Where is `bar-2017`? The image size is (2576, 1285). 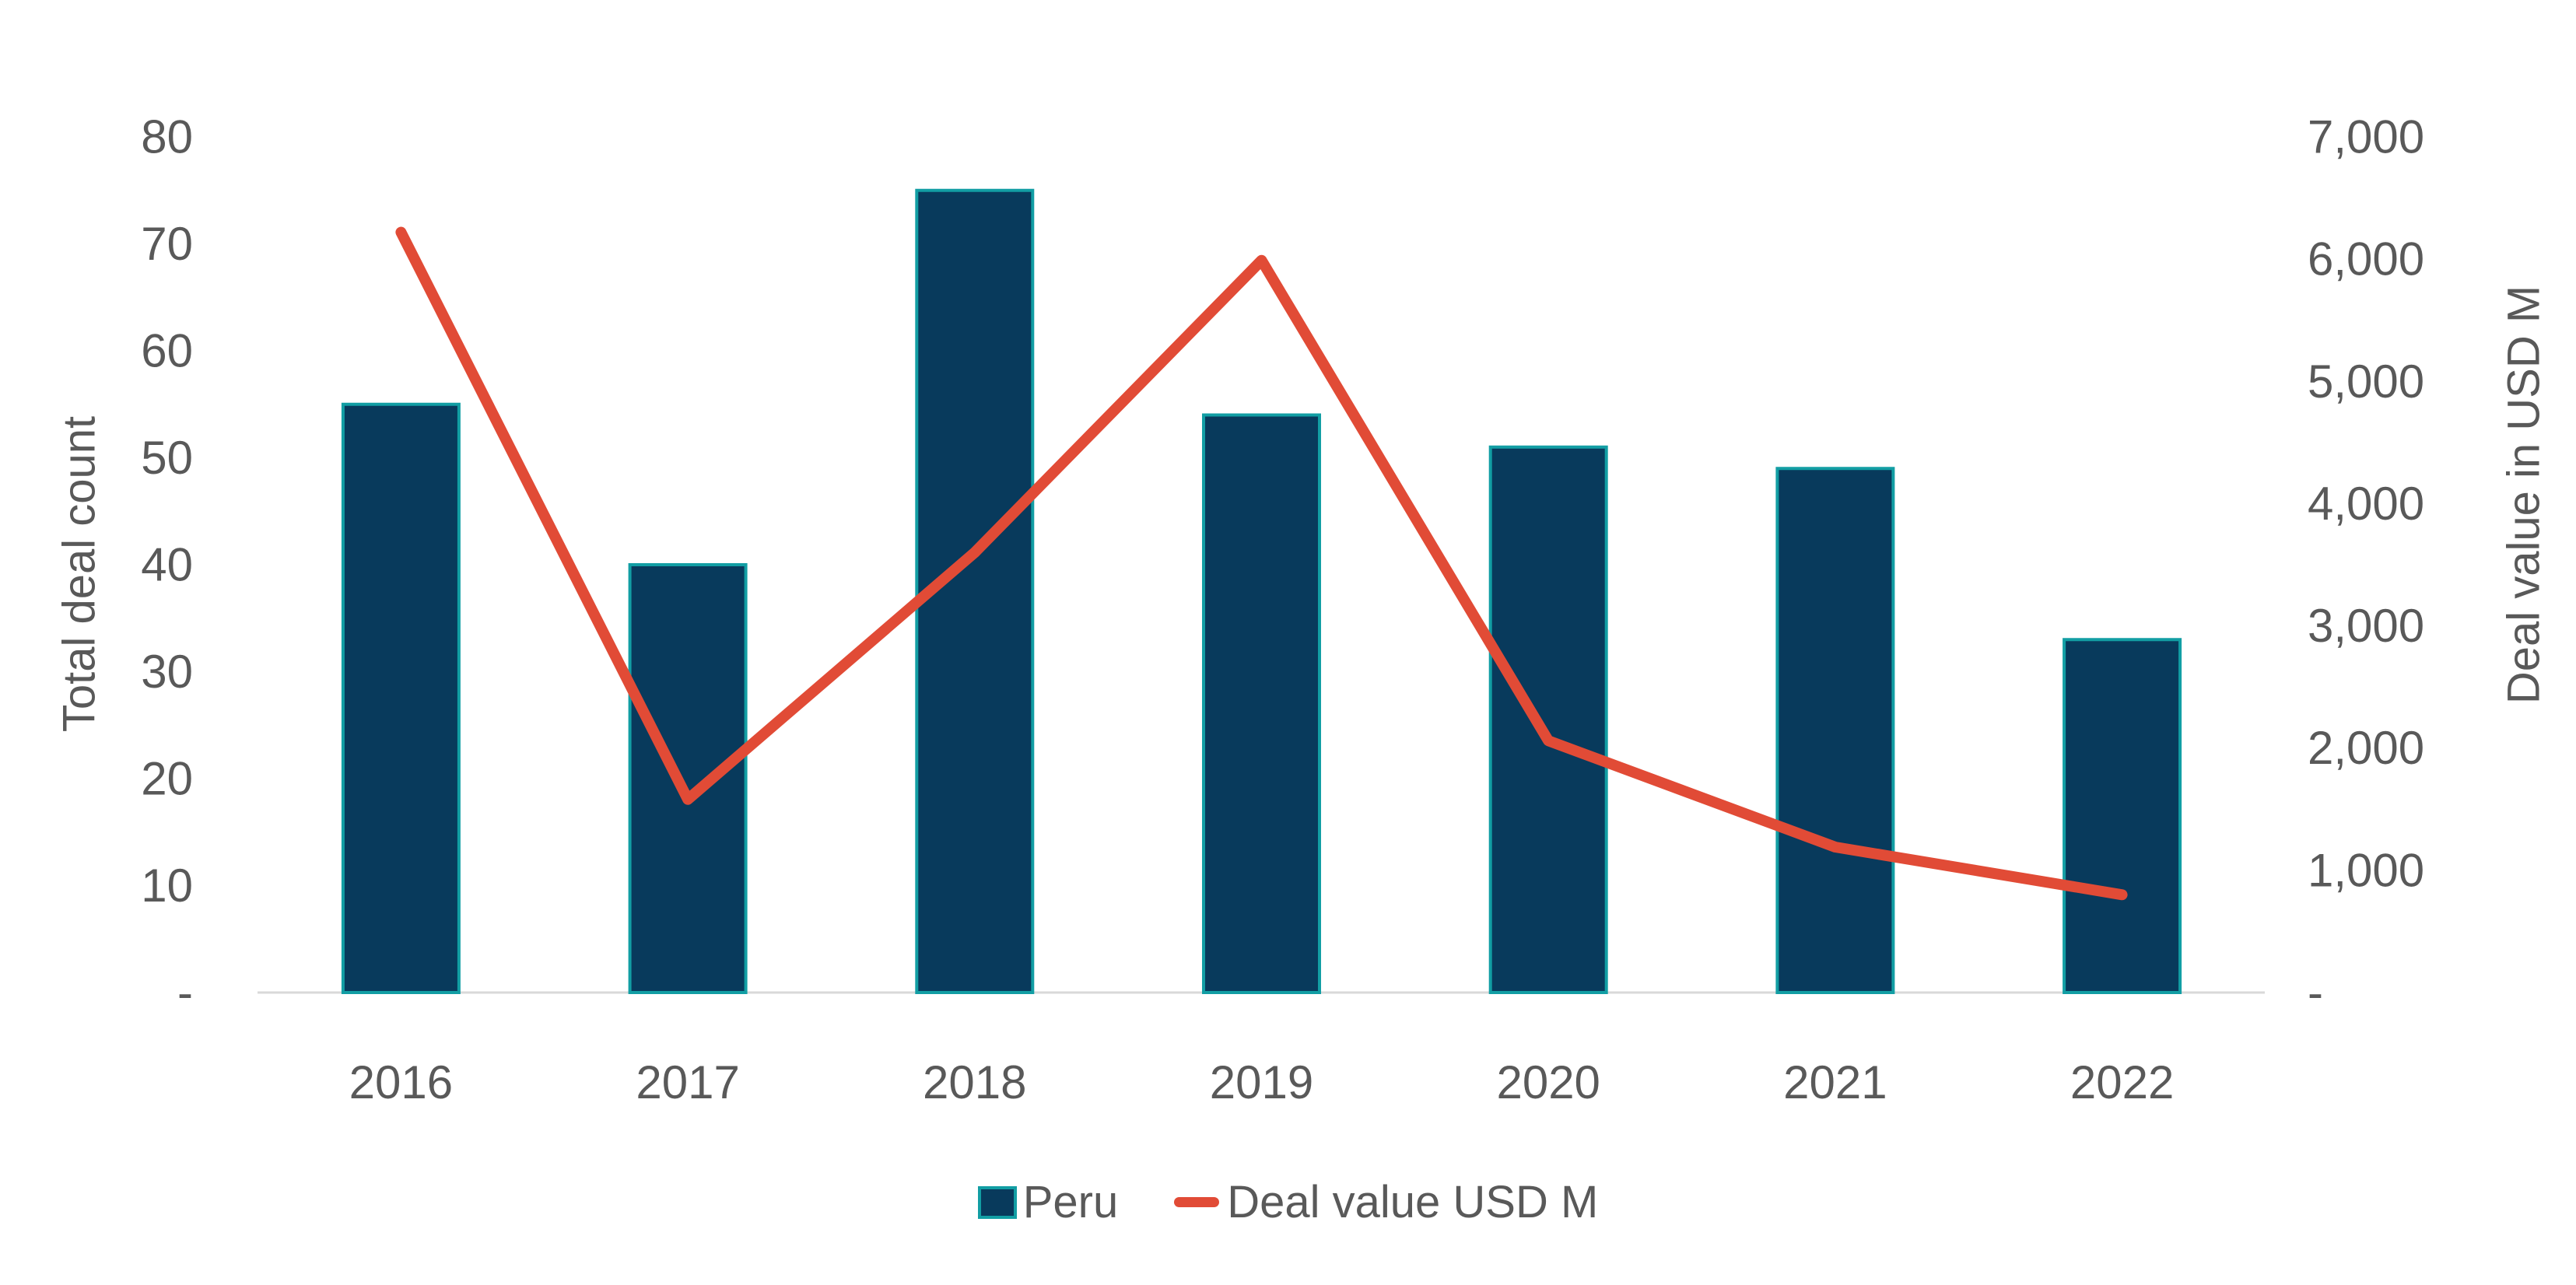 bar-2017 is located at coordinates (688, 778).